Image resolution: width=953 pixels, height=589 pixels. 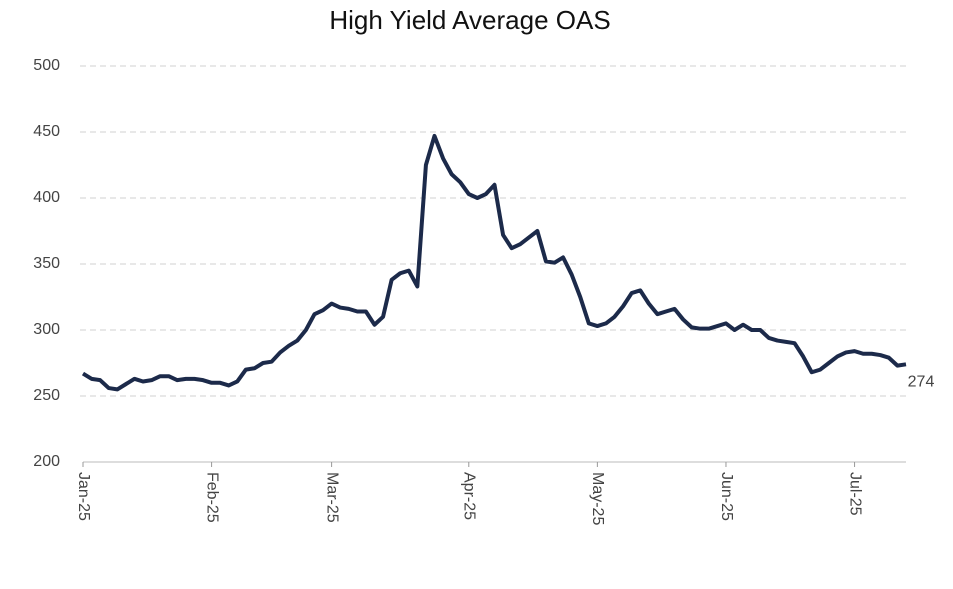 What do you see at coordinates (331, 497) in the screenshot?
I see `x-tick-label: Mar-25` at bounding box center [331, 497].